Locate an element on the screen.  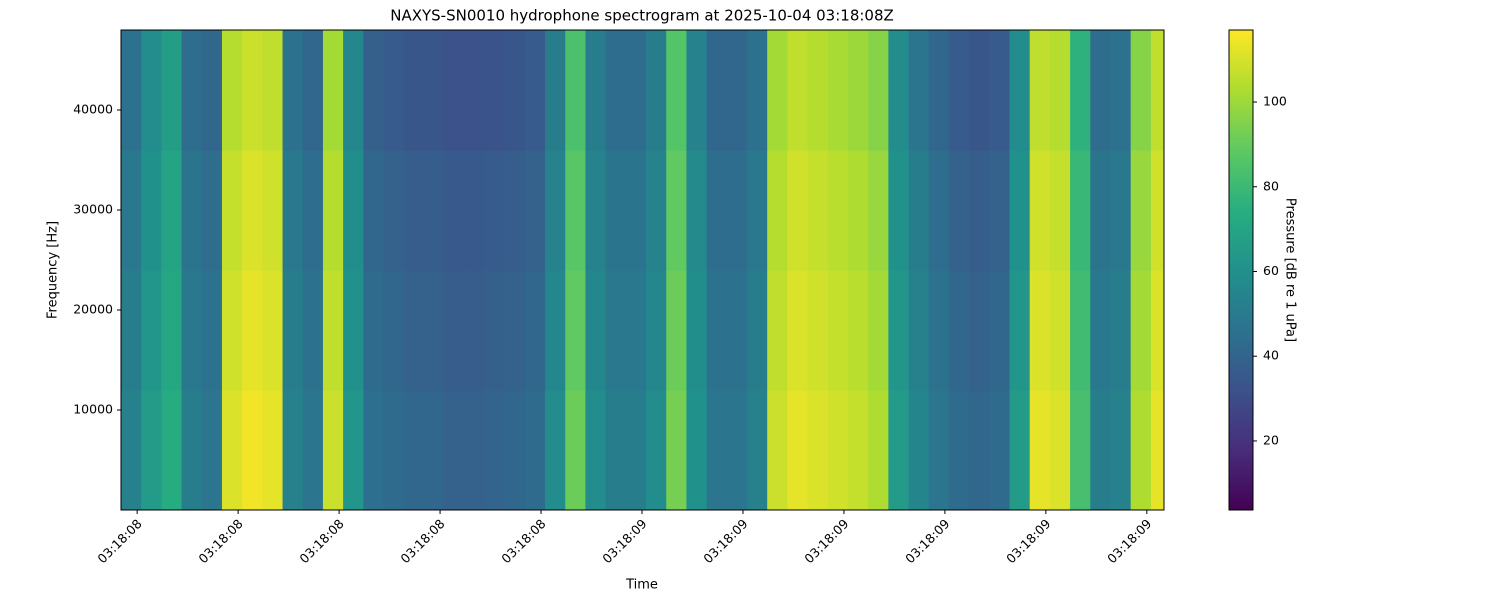
colorbar-tick-label: 60 is located at coordinates (1271, 270).